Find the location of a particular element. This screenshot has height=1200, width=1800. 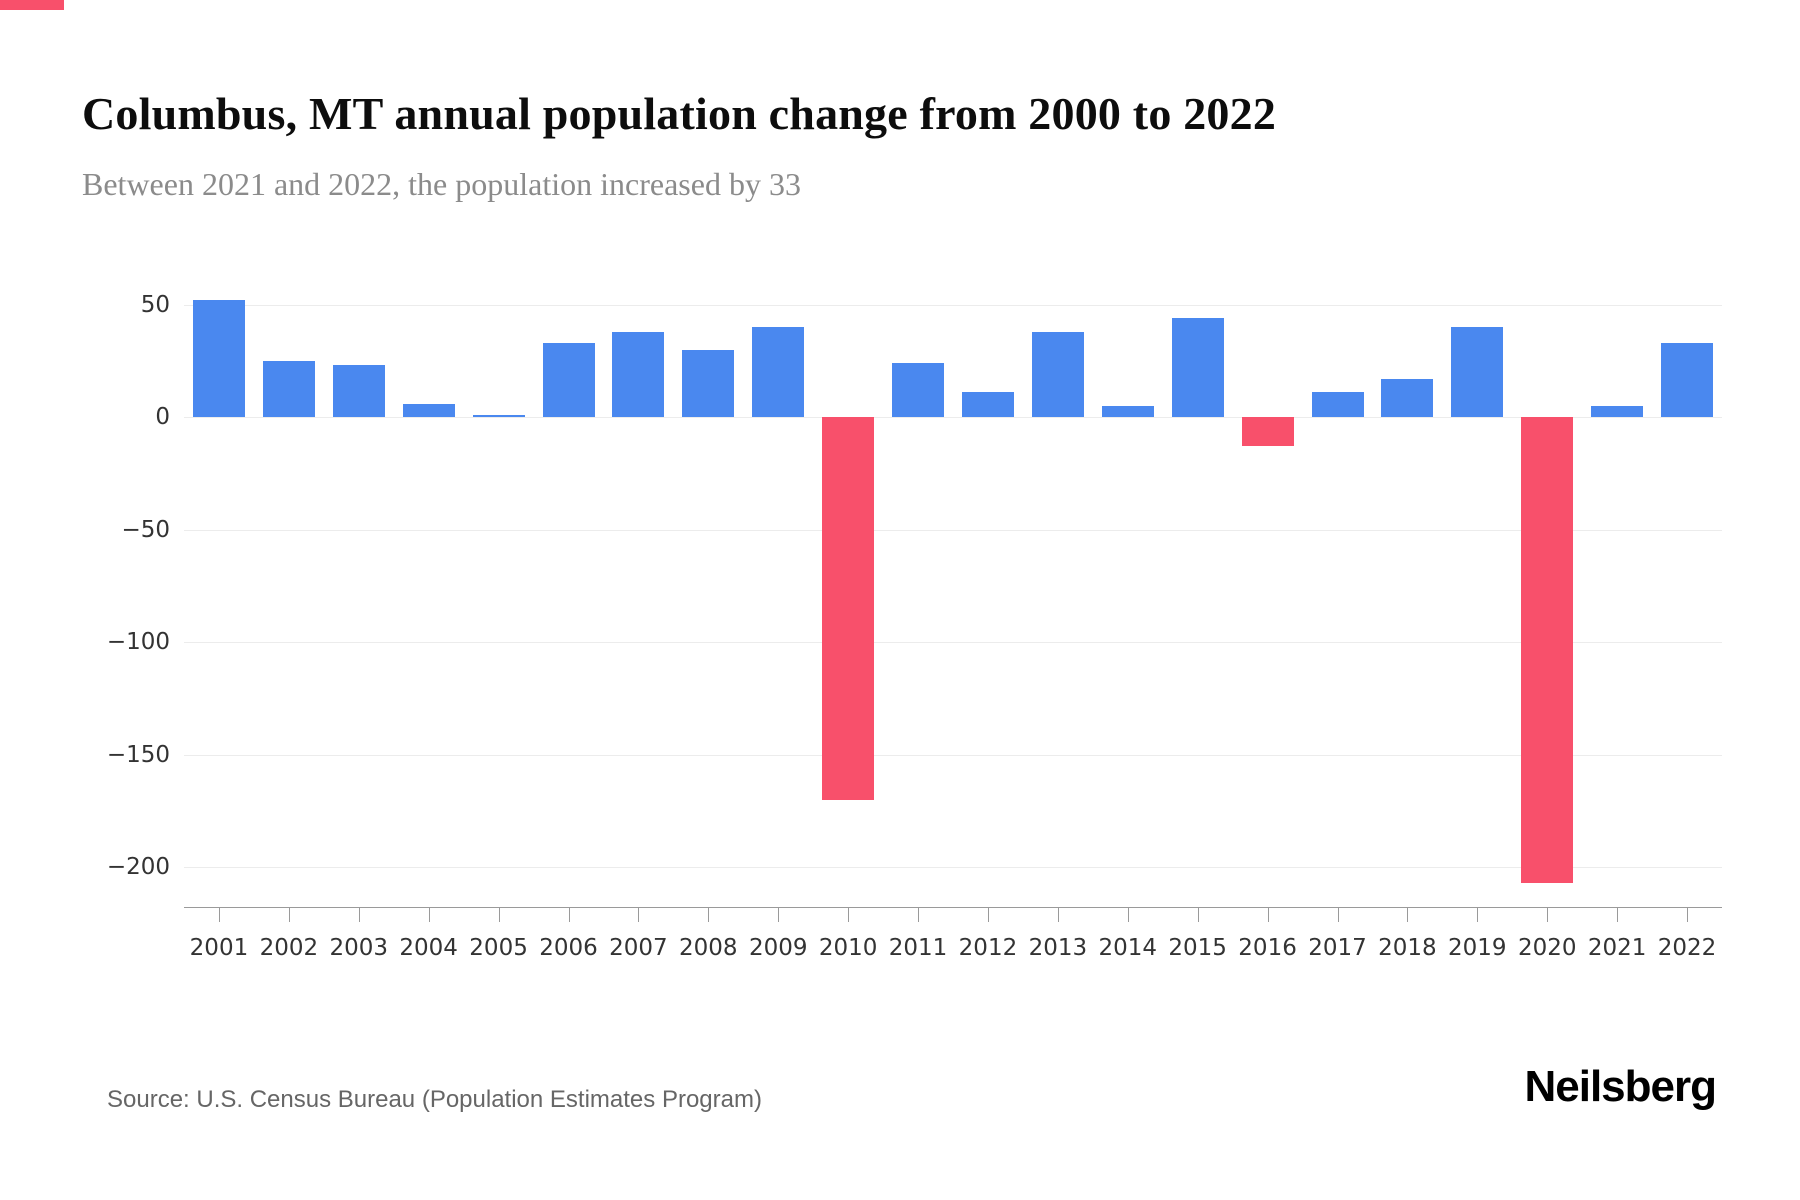

neilsberg-logo: Neilsberg is located at coordinates (1620, 1086).